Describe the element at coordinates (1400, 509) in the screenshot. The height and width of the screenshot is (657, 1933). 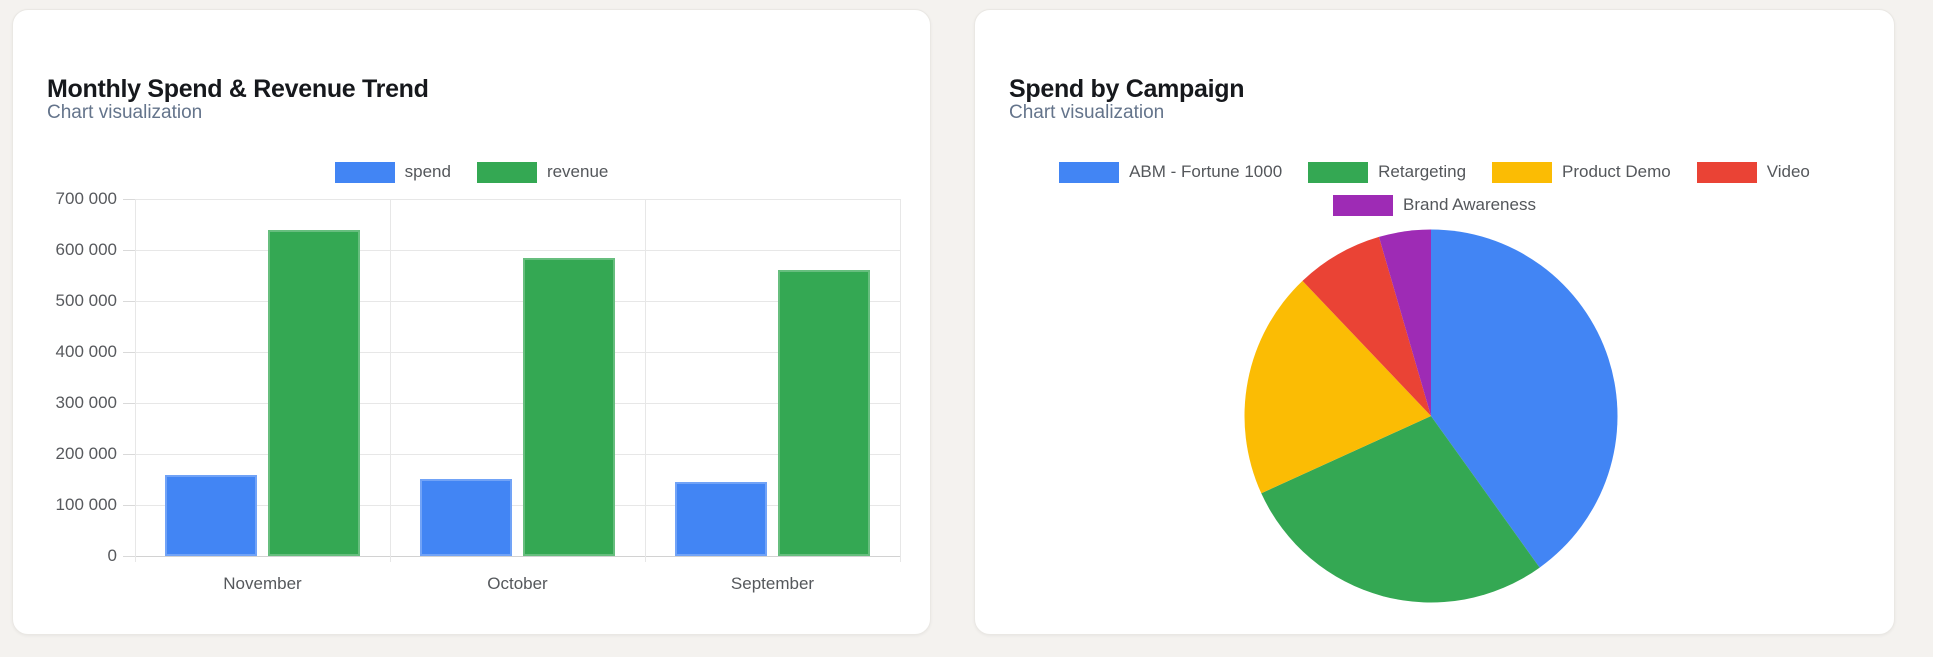
I see `pie-slice-retargeting: Retargeting: 28.1%` at that location.